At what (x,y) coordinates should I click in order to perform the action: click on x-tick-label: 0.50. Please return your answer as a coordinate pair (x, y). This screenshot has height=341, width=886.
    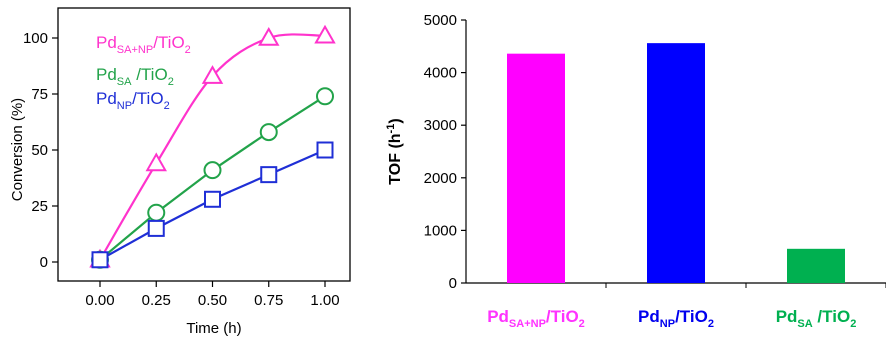
    Looking at the image, I should click on (212, 300).